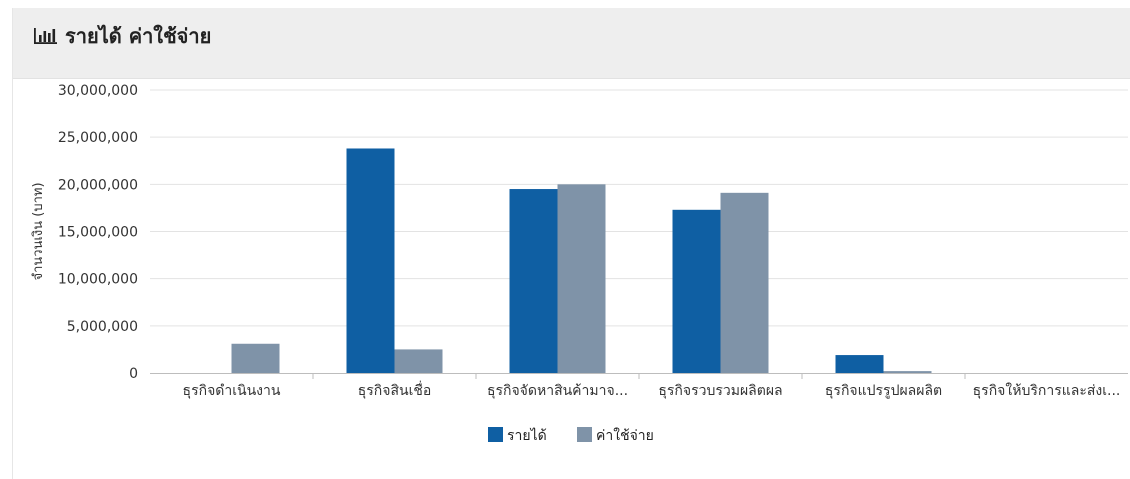 The width and height of the screenshot is (1130, 479). What do you see at coordinates (102, 327) in the screenshot?
I see `y-tick-label: 5,000,000` at bounding box center [102, 327].